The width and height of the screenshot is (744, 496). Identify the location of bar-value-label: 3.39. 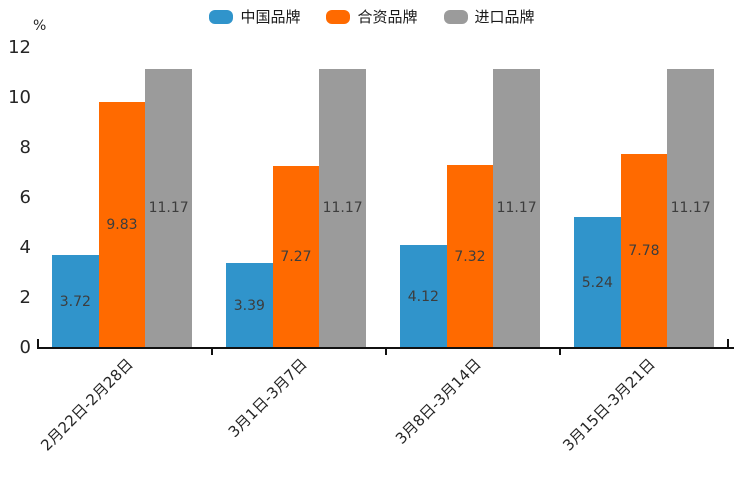
(249, 305).